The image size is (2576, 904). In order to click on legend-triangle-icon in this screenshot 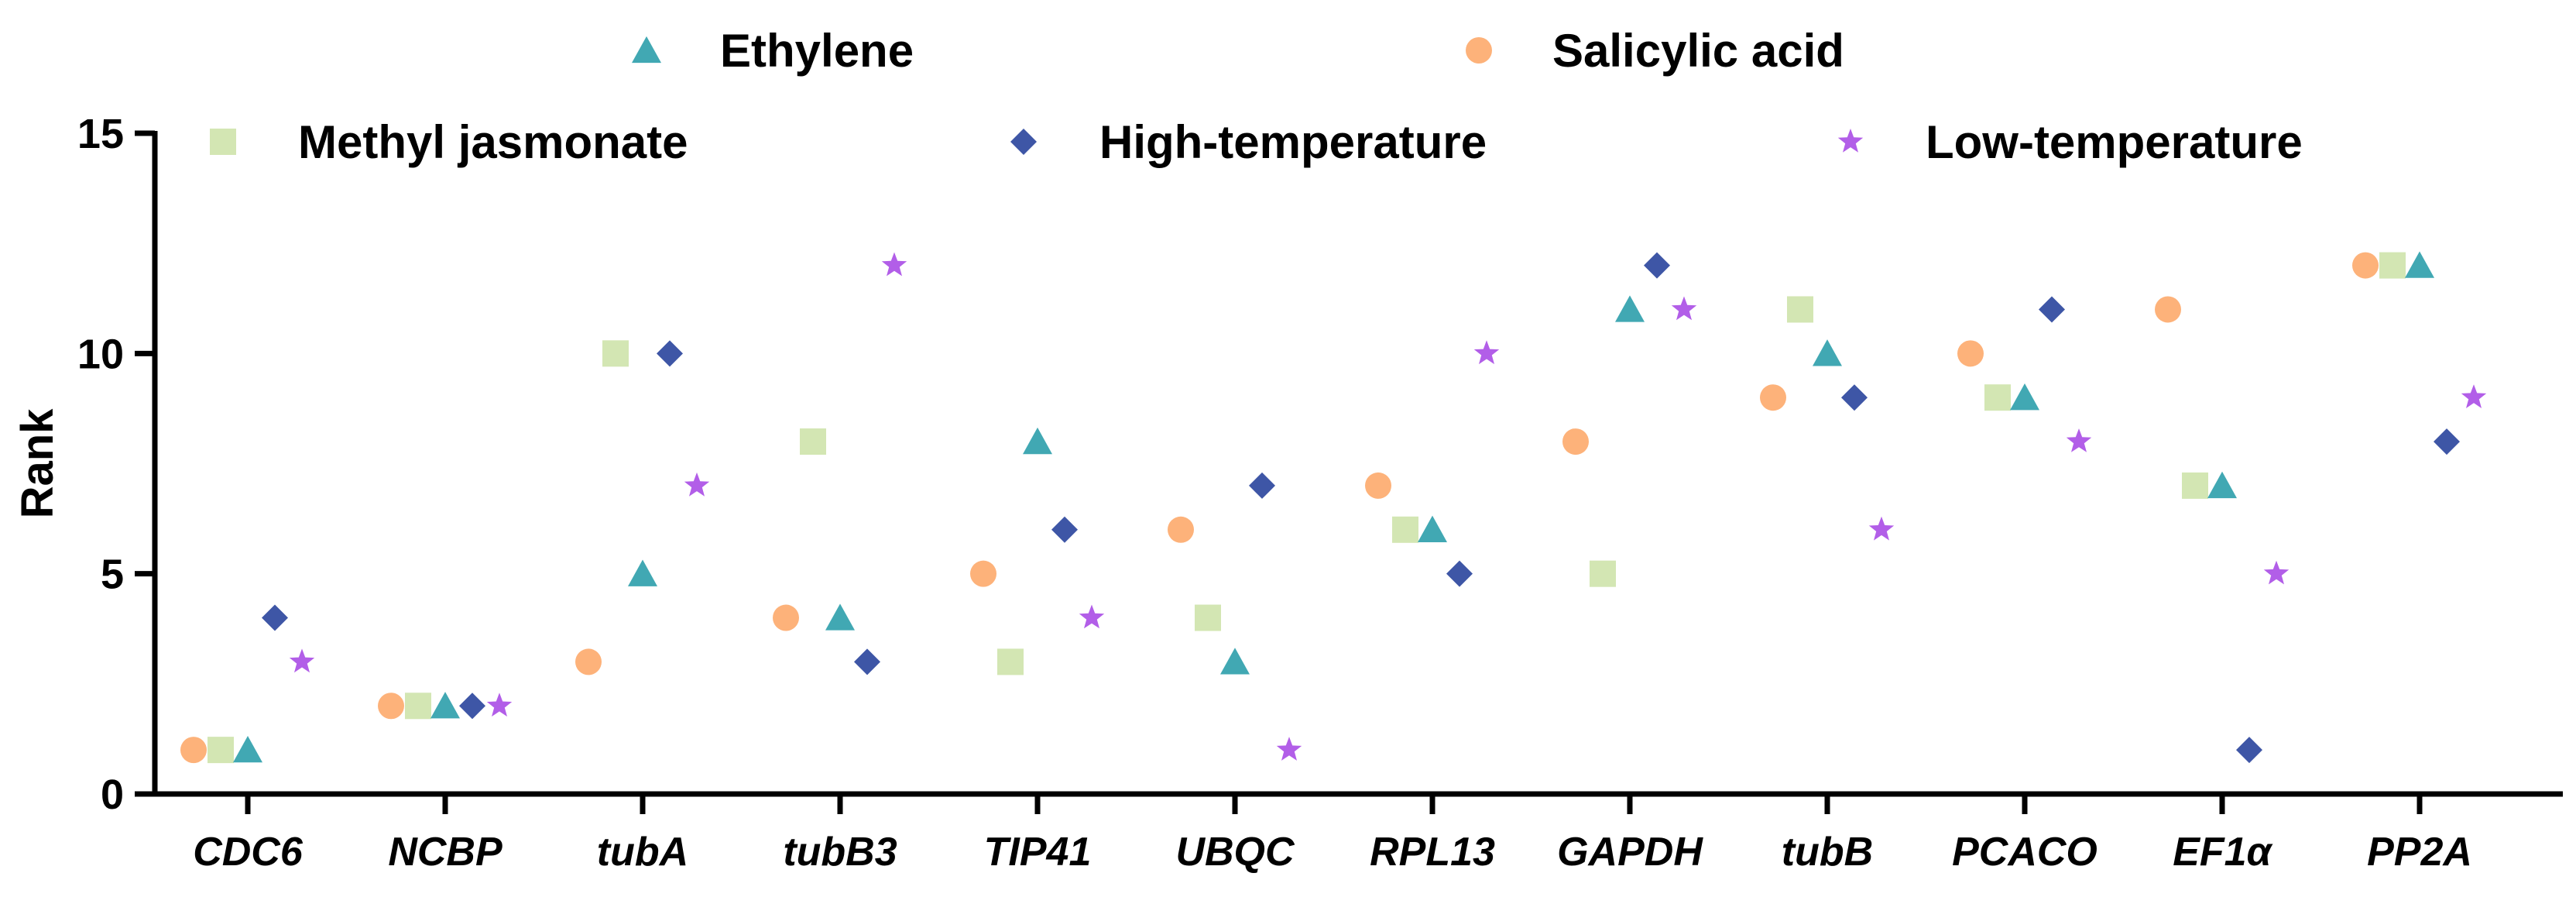, I will do `click(646, 50)`.